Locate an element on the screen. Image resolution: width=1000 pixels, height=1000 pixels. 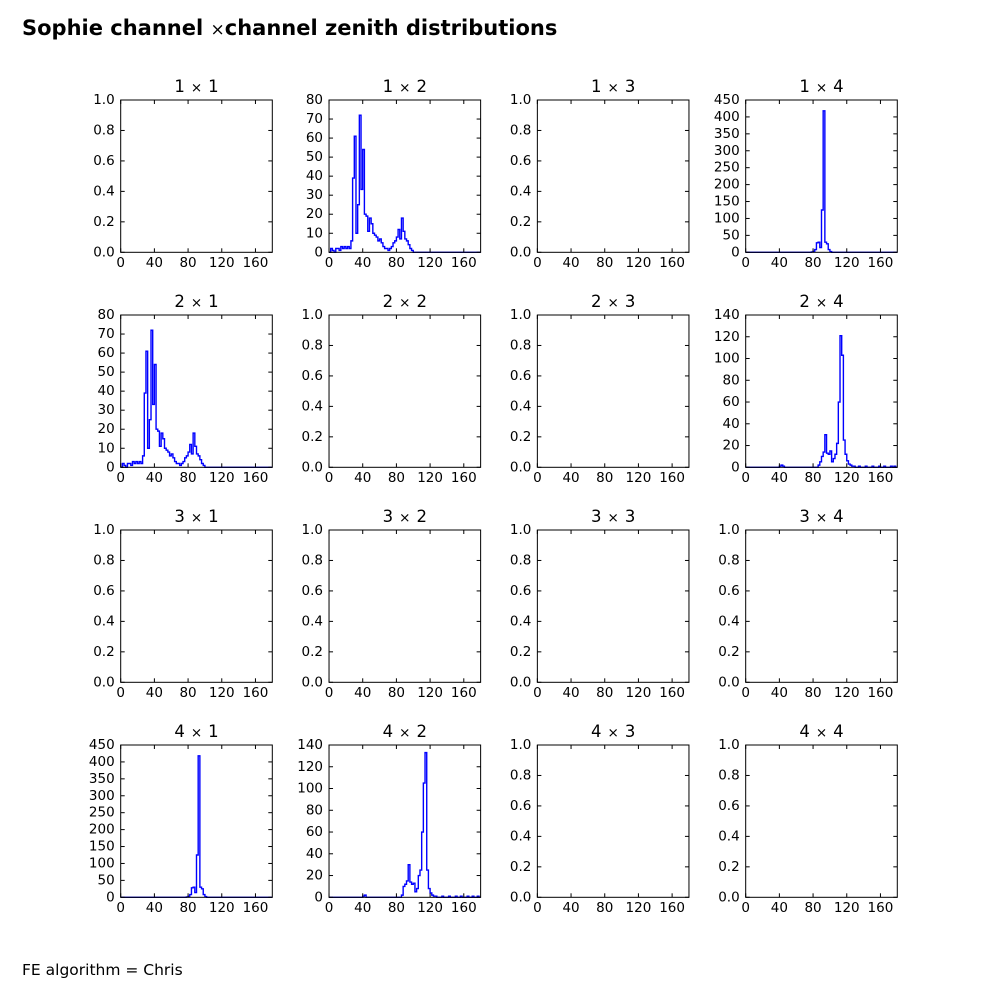
y-tick-label: 0.6 is located at coordinates (728, 806).